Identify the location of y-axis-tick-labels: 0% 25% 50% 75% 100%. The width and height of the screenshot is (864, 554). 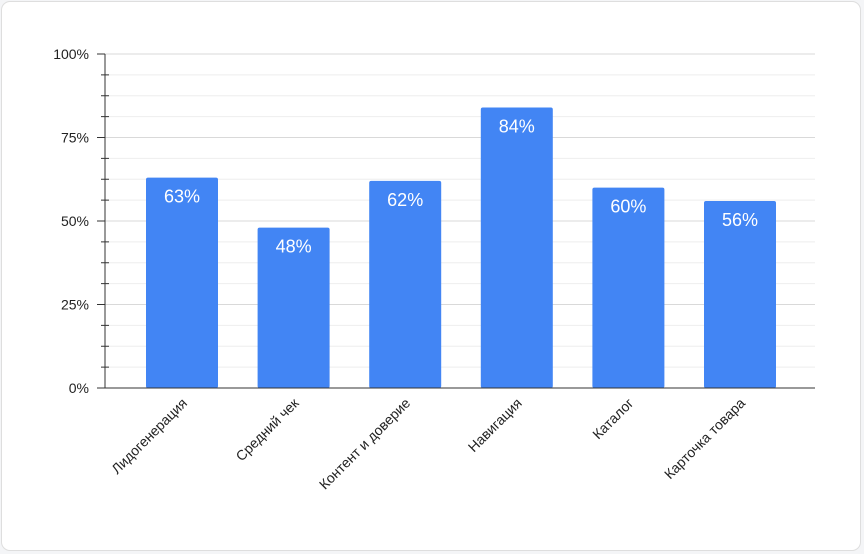
(71, 221).